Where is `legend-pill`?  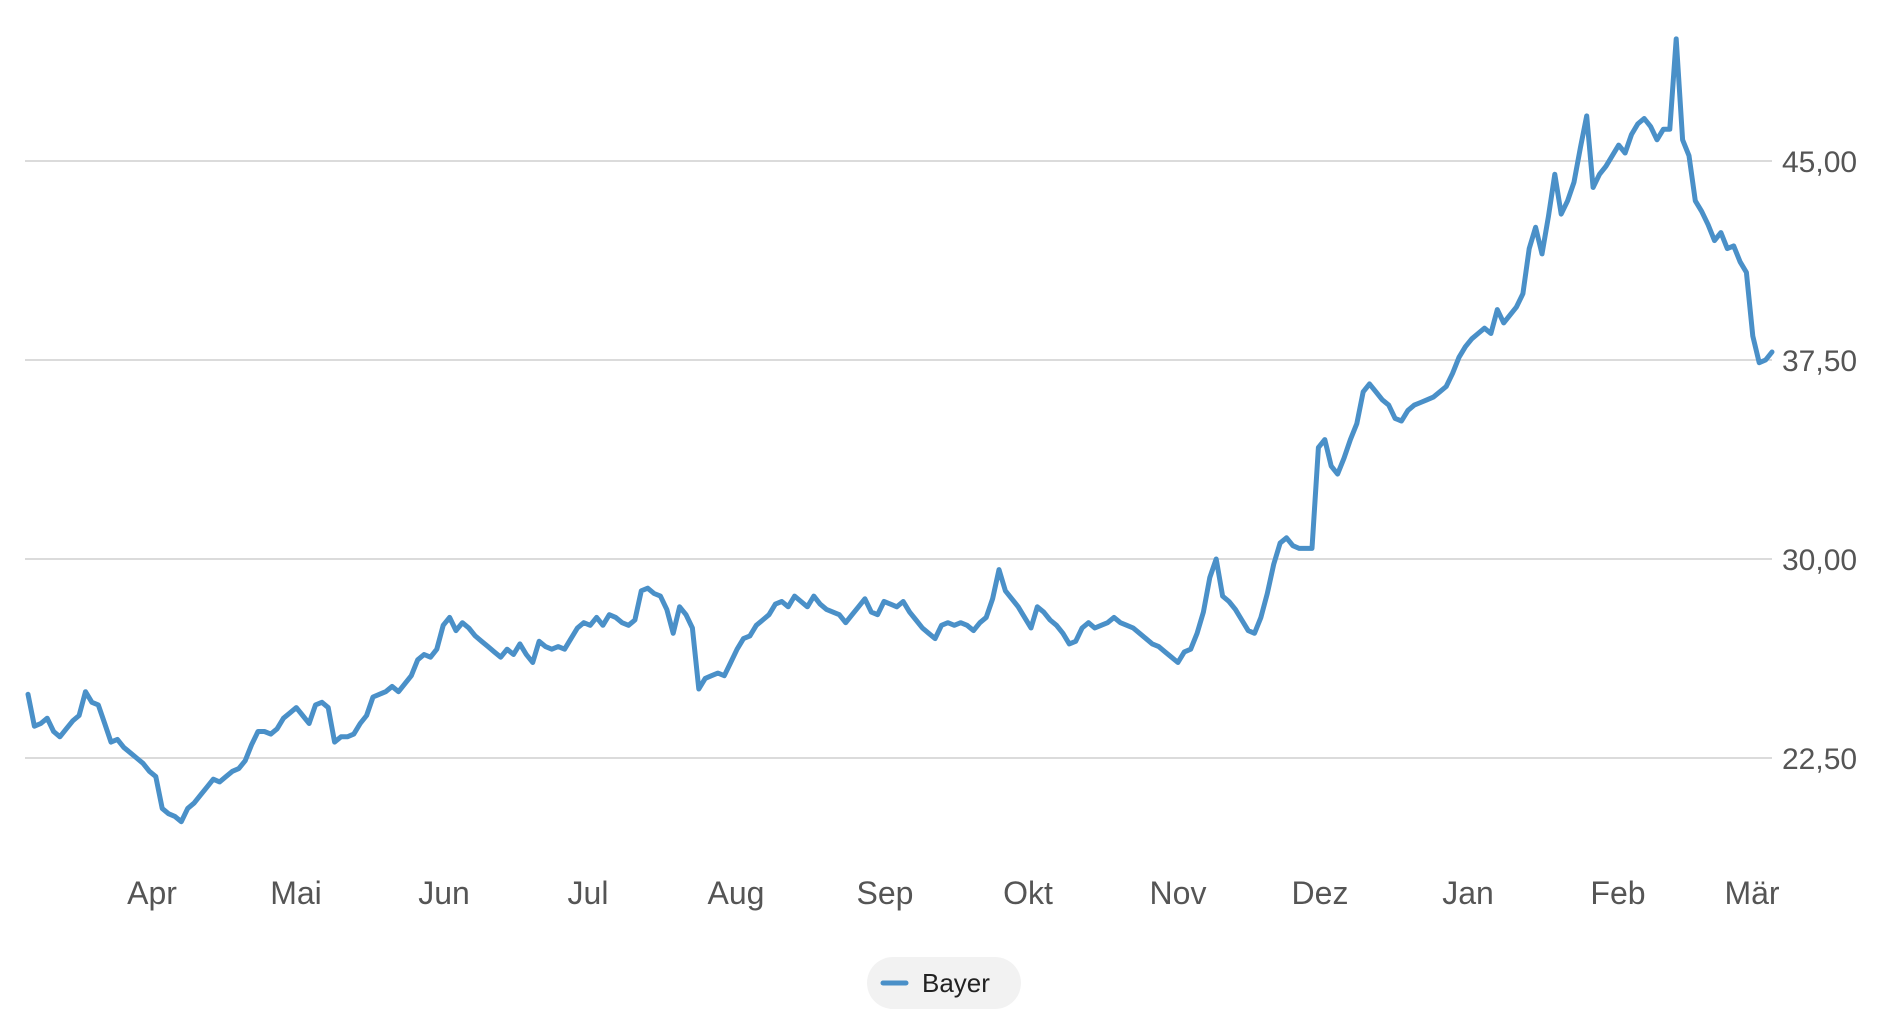
legend-pill is located at coordinates (944, 983).